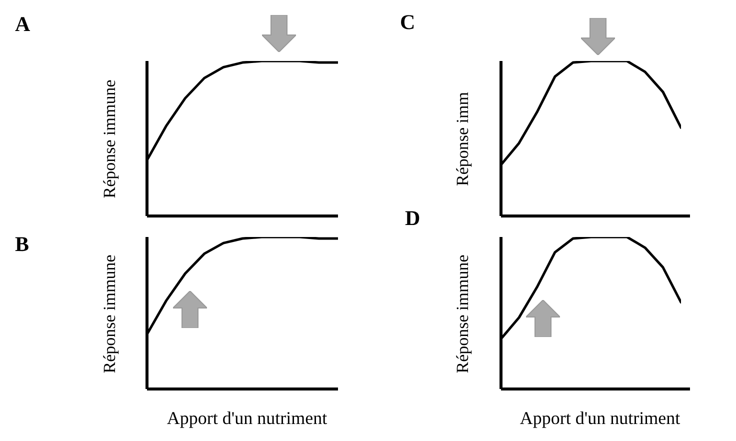 The image size is (736, 441). What do you see at coordinates (408, 22) in the screenshot?
I see `chart-title: C` at bounding box center [408, 22].